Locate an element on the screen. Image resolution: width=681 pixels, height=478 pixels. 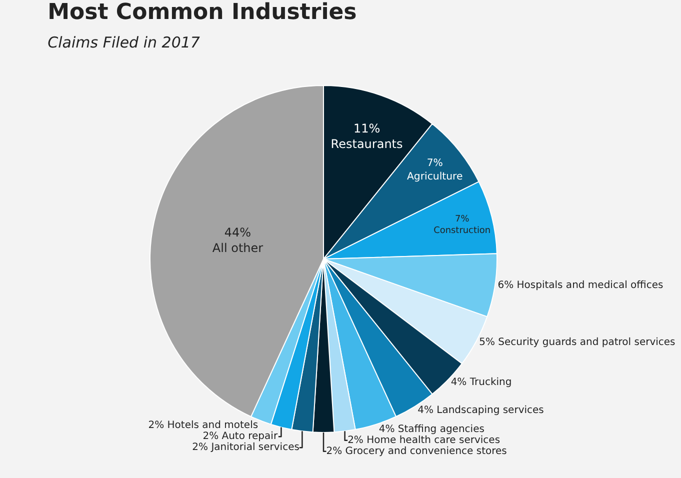
data-label: 11% is located at coordinates (366, 128).